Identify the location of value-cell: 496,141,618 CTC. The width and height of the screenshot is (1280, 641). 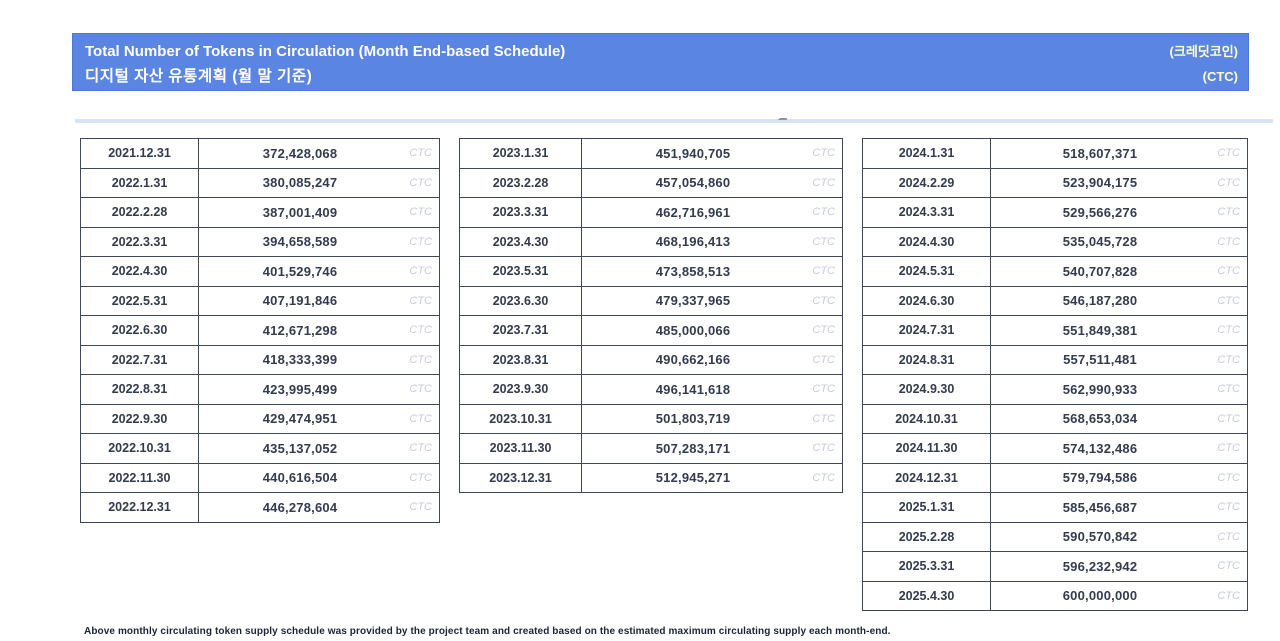
(712, 389).